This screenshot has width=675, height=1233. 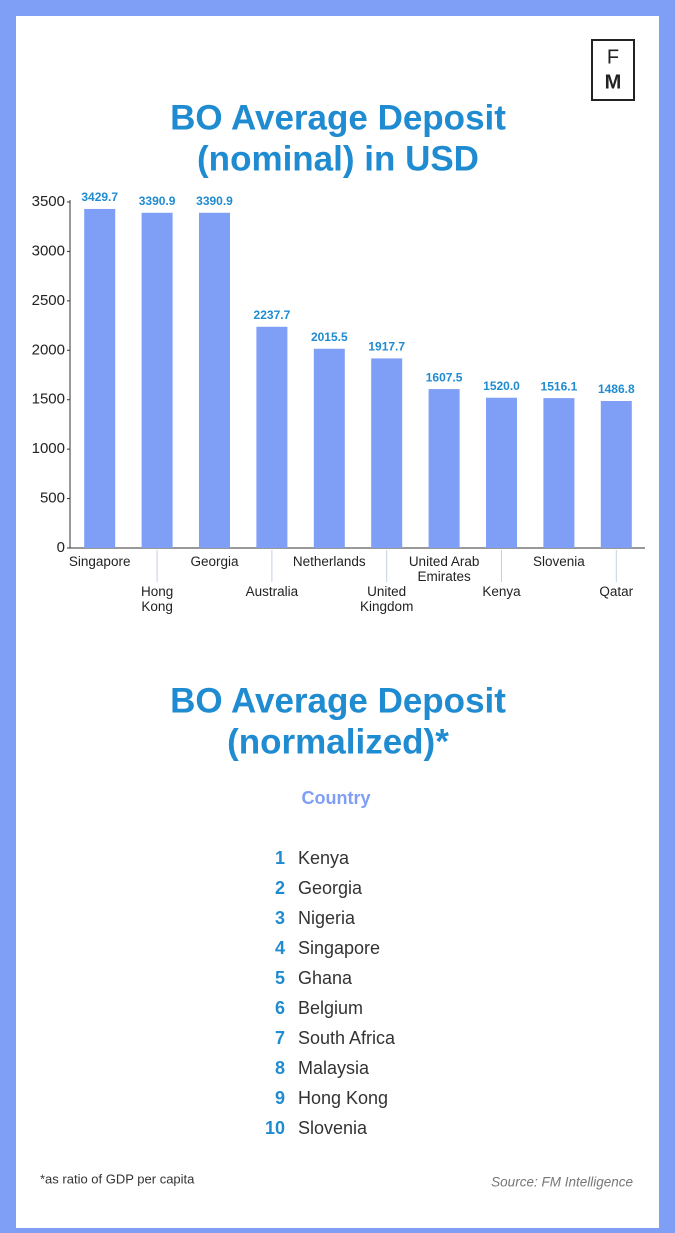 What do you see at coordinates (444, 377) in the screenshot?
I see `value-label: 1607.5` at bounding box center [444, 377].